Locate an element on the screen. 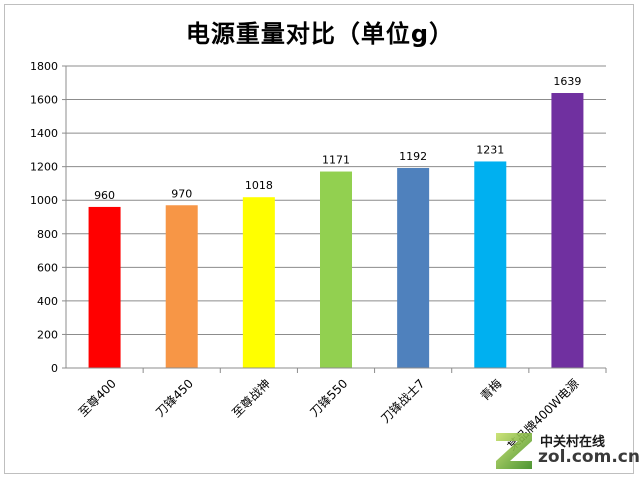  y-tick-label: 1600 is located at coordinates (44, 100).